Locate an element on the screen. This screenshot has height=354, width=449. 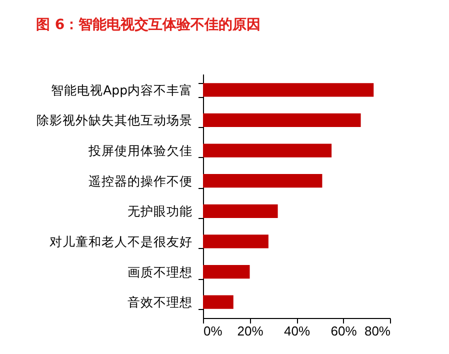
chart-title: 图 6：智能电视交互体验不佳的原因 is located at coordinates (148, 24).